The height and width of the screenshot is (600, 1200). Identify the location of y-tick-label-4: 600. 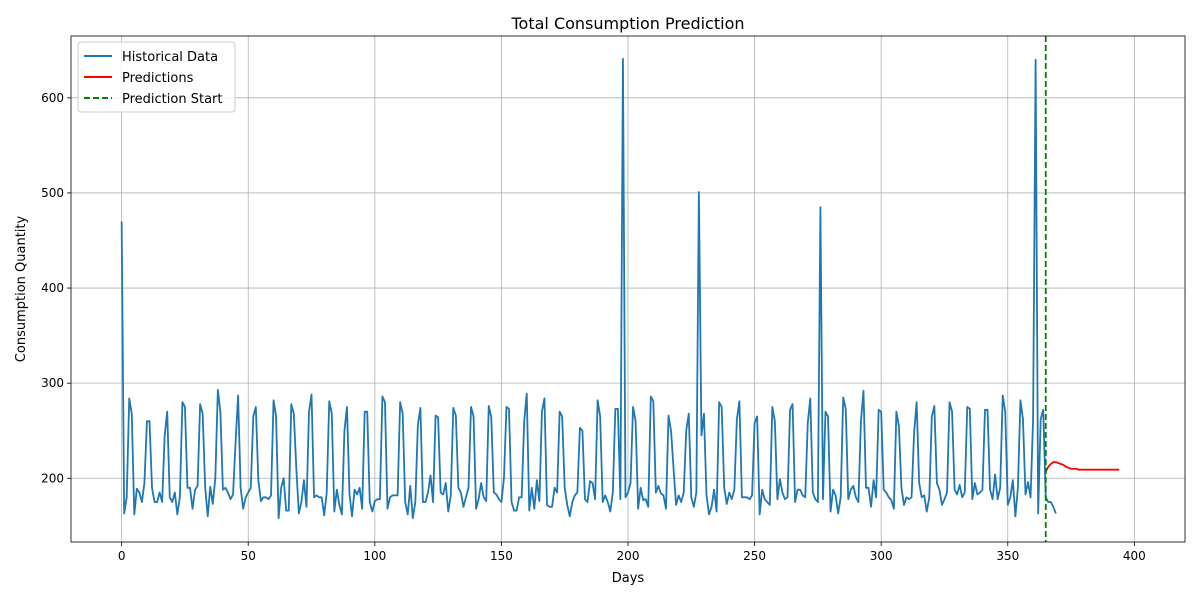
(52, 98).